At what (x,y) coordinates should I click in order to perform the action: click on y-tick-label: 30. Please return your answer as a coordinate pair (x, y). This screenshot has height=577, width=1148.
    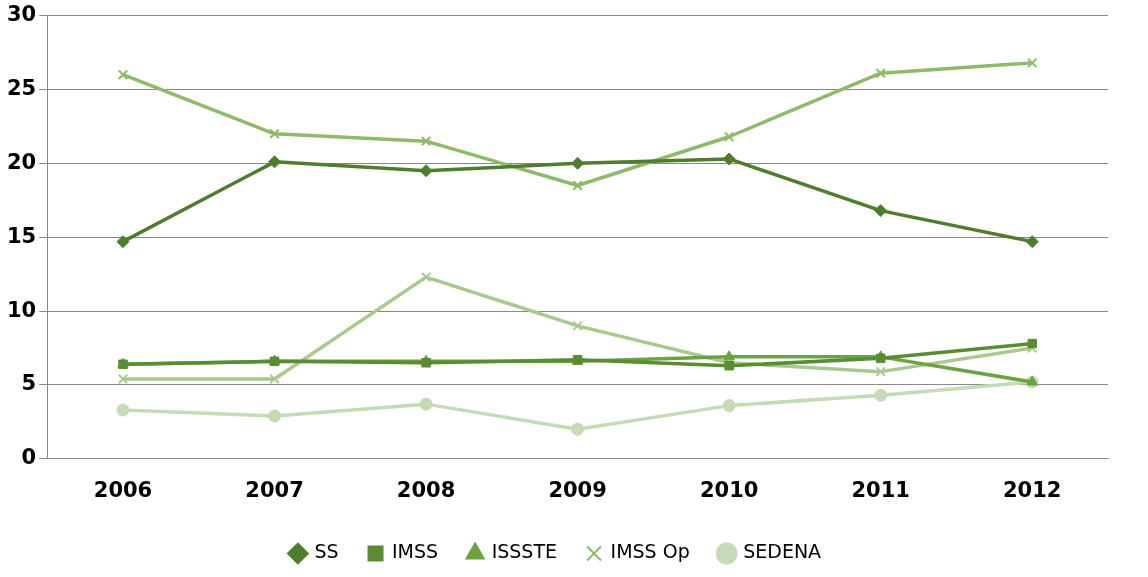
    Looking at the image, I should click on (21, 14).